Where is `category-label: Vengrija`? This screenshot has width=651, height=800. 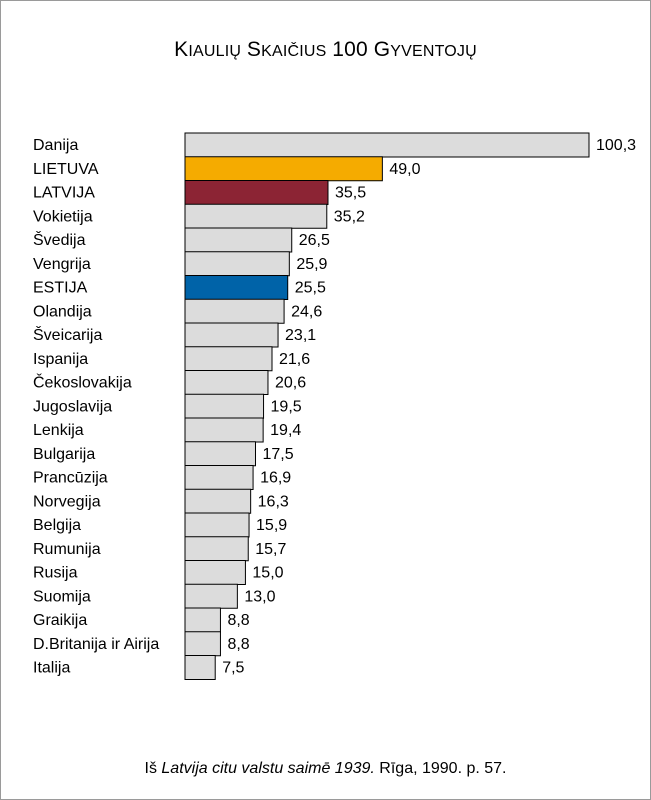 category-label: Vengrija is located at coordinates (62, 264).